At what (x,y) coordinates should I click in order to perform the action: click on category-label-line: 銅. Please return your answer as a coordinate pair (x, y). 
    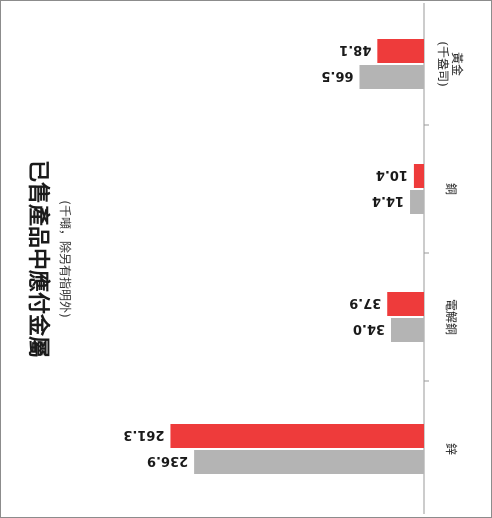
    Looking at the image, I should click on (451, 189).